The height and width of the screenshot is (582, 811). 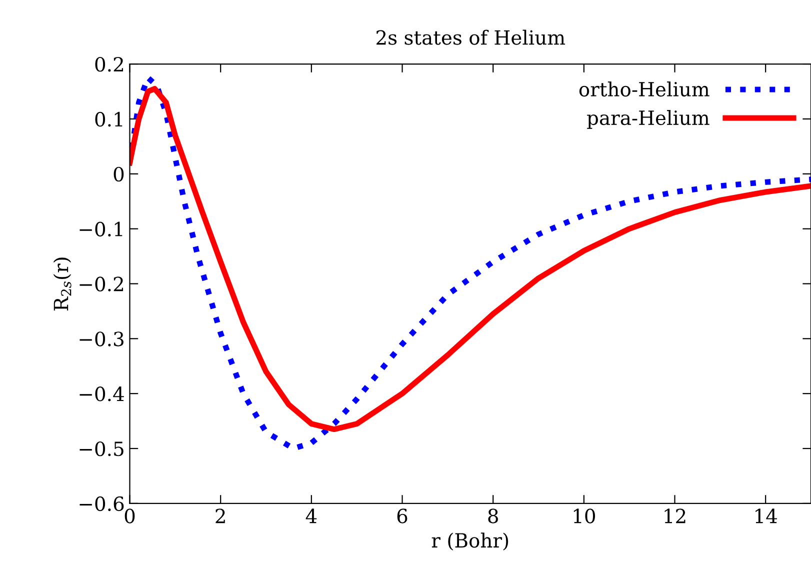 I want to click on legend-label: ortho-Helium, so click(x=644, y=89).